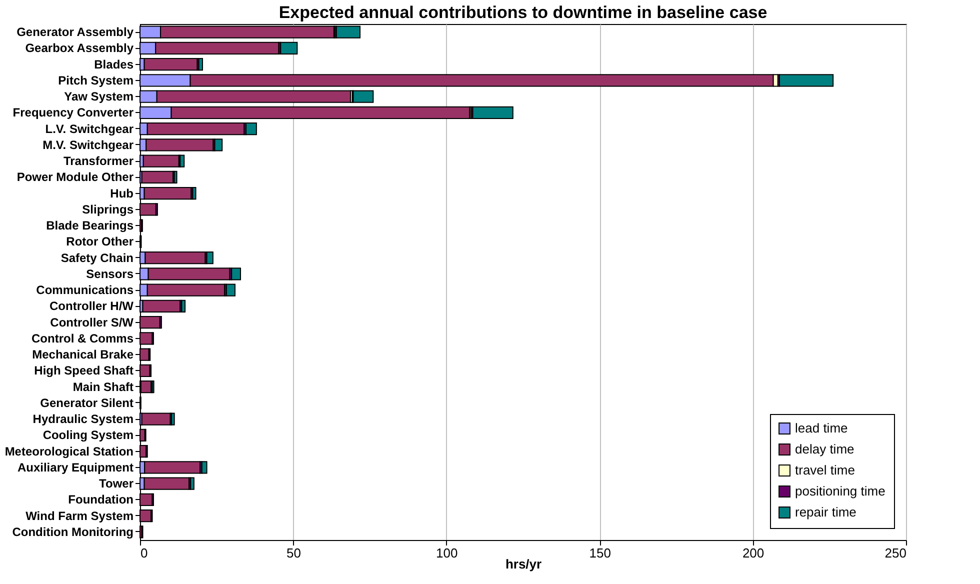 The image size is (980, 584). What do you see at coordinates (73, 531) in the screenshot?
I see `y-tick-label: Condition Monitoring` at bounding box center [73, 531].